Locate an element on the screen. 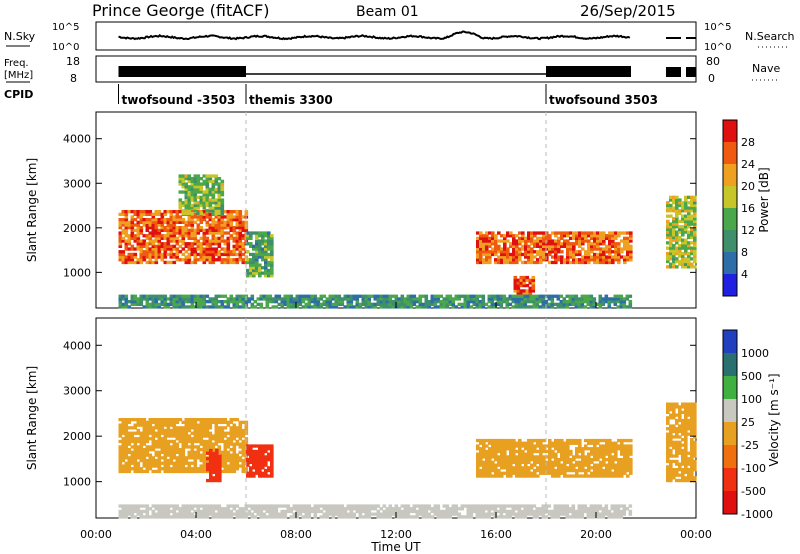 The height and width of the screenshot is (554, 800). x-tick-label: 16:00 is located at coordinates (496, 534).